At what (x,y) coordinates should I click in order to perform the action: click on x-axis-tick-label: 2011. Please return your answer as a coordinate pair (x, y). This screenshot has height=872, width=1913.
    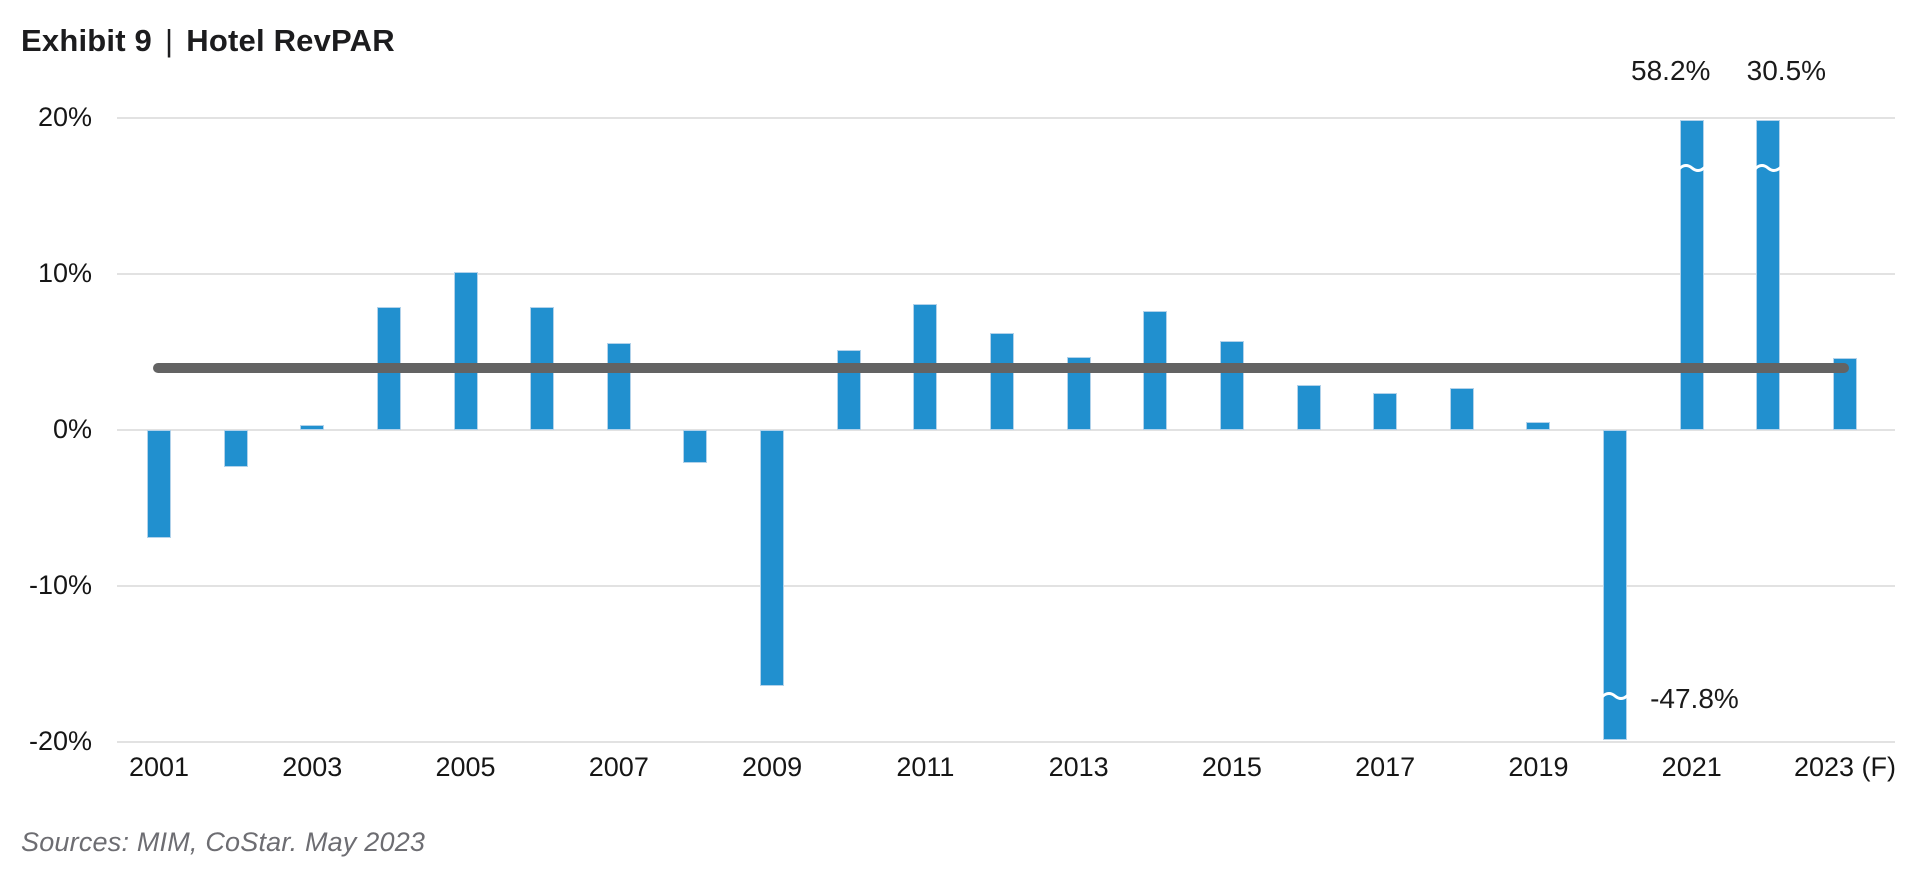
    Looking at the image, I should click on (925, 767).